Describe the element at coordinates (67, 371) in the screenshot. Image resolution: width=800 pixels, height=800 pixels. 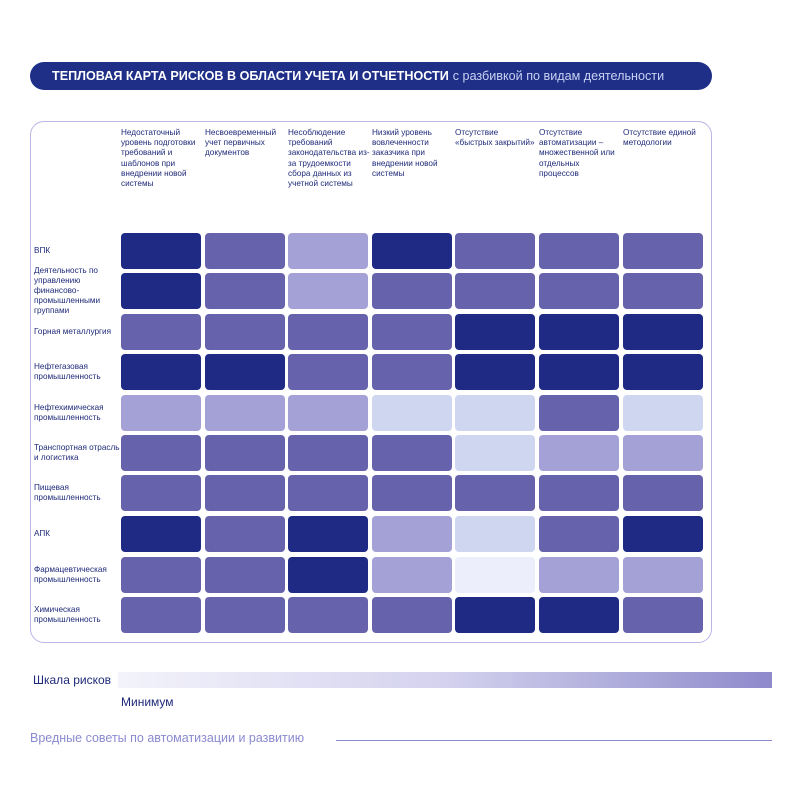
I see `row-label: Нефтегазовая промышленность` at that location.